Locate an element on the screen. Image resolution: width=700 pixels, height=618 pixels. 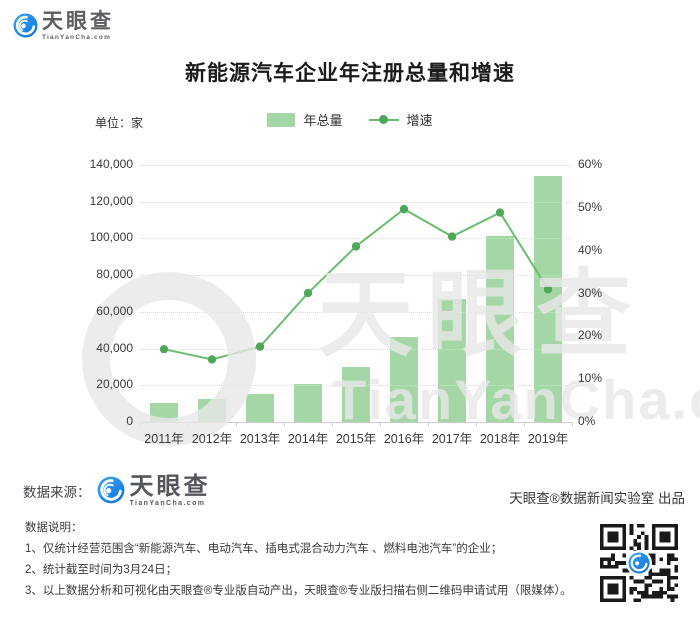
bar-2012年 is located at coordinates (212, 410).